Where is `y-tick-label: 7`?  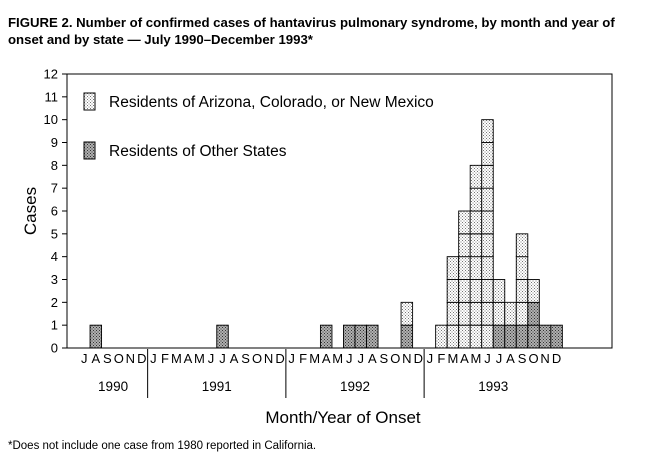
y-tick-label: 7 is located at coordinates (54, 188).